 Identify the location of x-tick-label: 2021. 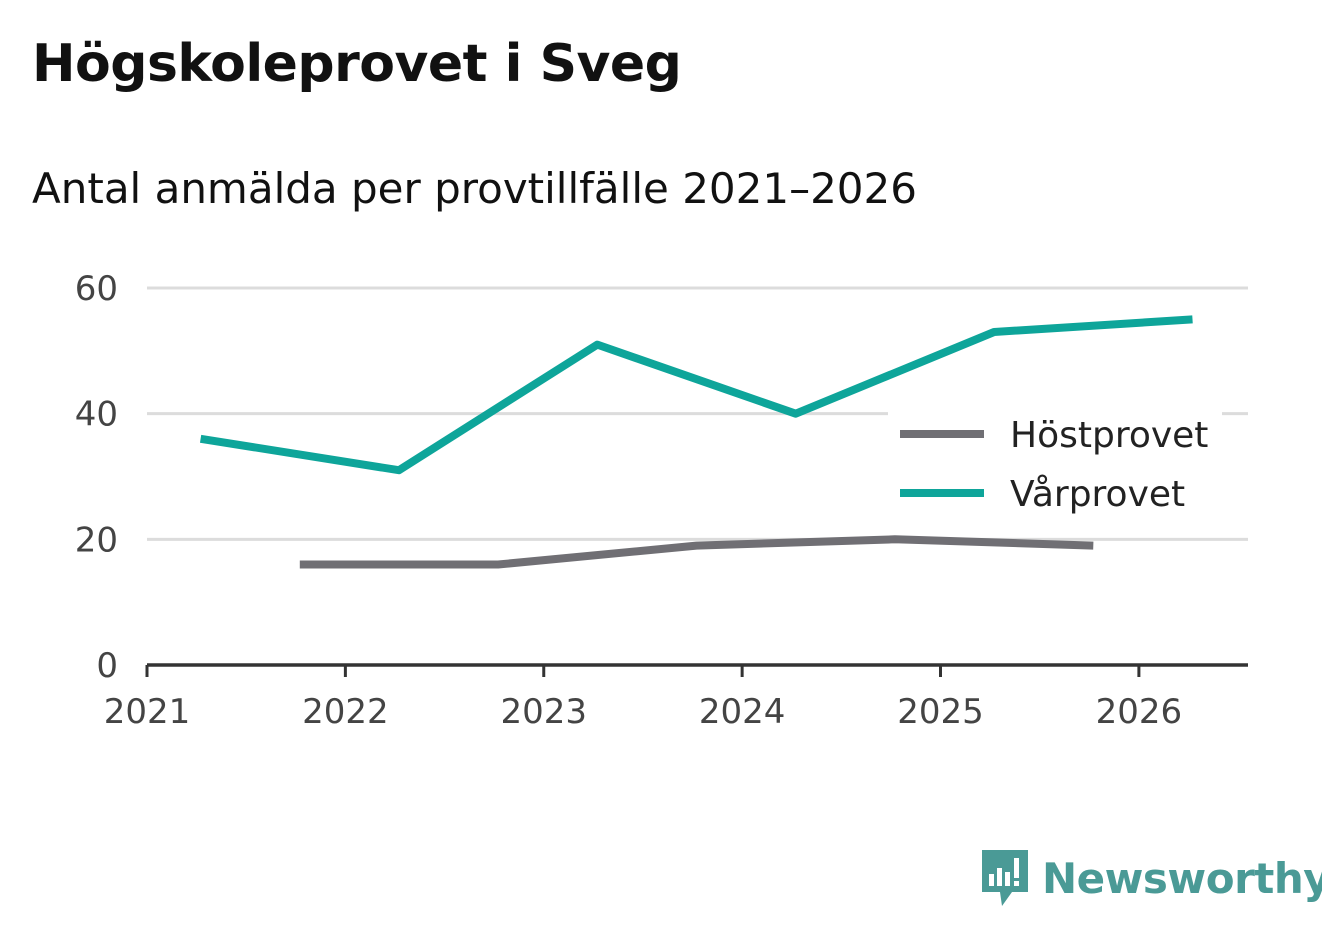
(147, 712).